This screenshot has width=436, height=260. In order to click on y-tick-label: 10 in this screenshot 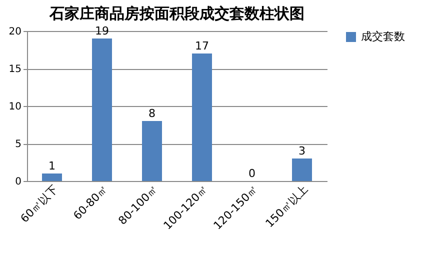, I will do `click(15, 107)`.